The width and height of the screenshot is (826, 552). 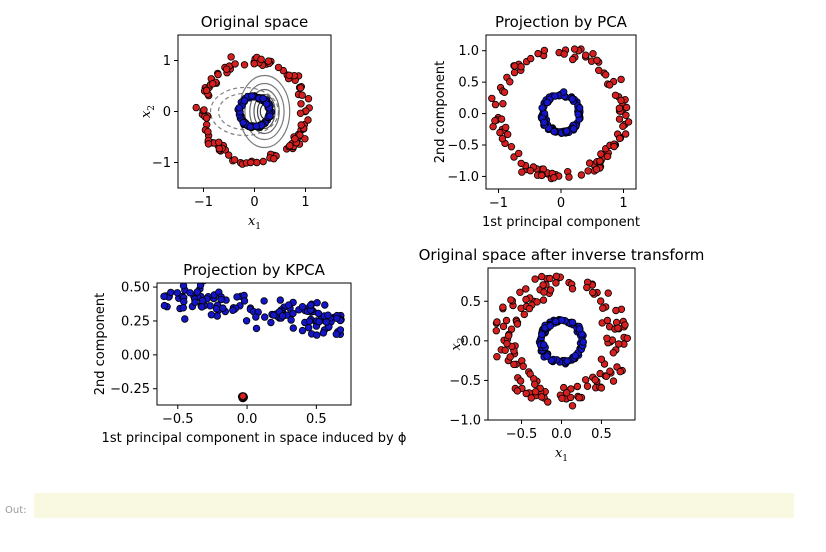 I want to click on output-box, so click(x=414, y=505).